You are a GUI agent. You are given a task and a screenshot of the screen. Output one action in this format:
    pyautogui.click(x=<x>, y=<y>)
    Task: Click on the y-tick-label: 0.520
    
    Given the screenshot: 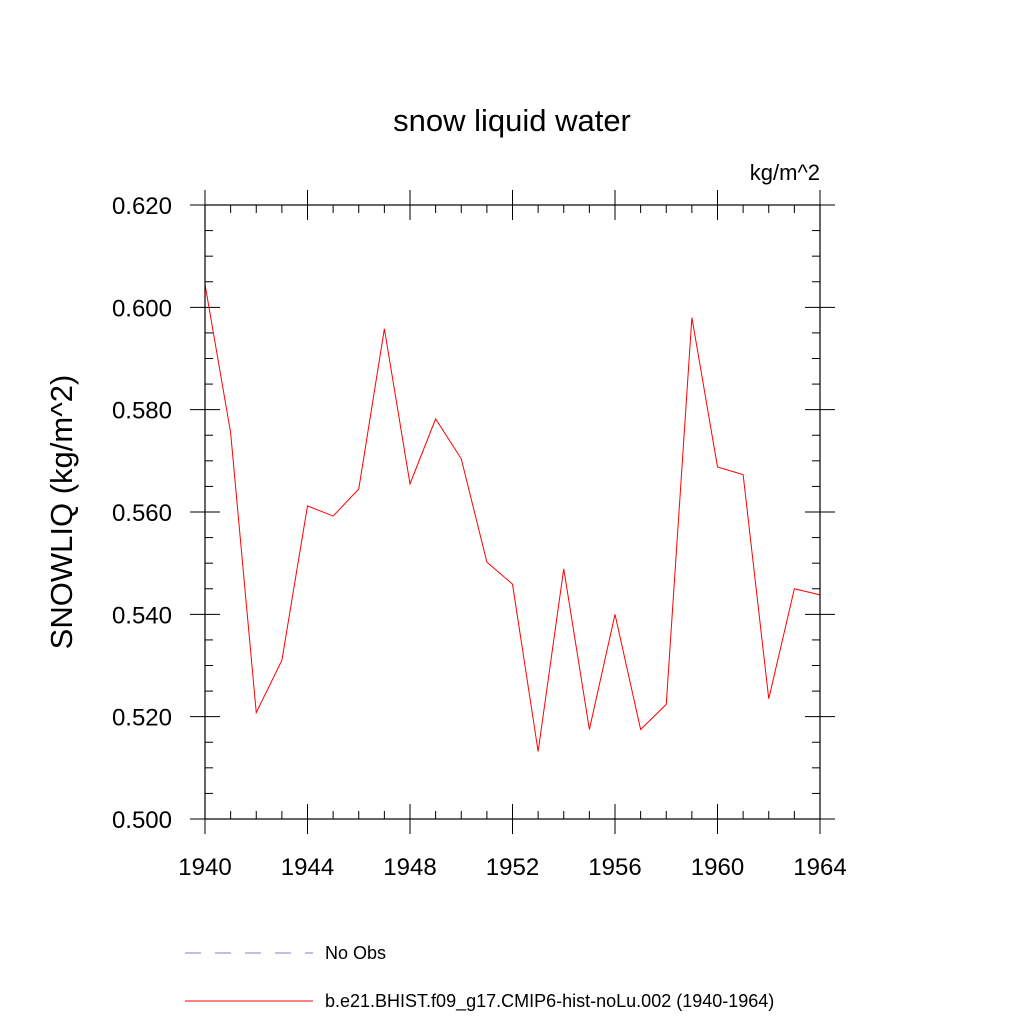 What is the action you would take?
    pyautogui.click(x=142, y=718)
    